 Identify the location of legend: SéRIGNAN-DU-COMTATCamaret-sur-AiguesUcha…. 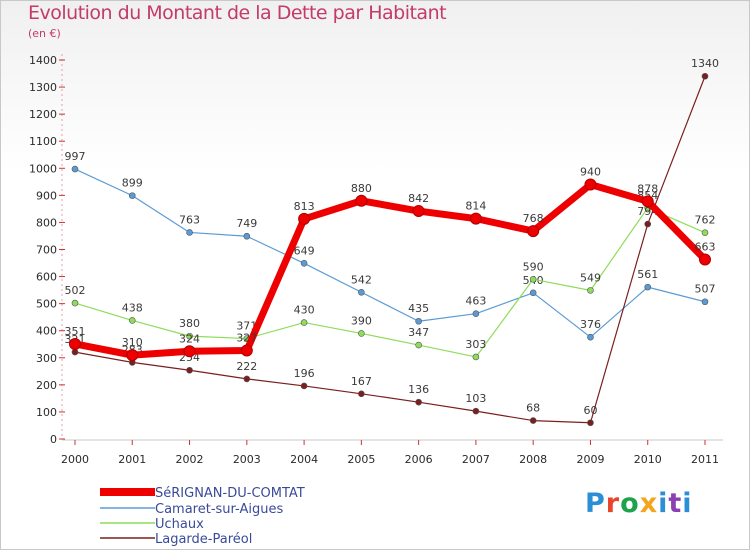
(202, 516).